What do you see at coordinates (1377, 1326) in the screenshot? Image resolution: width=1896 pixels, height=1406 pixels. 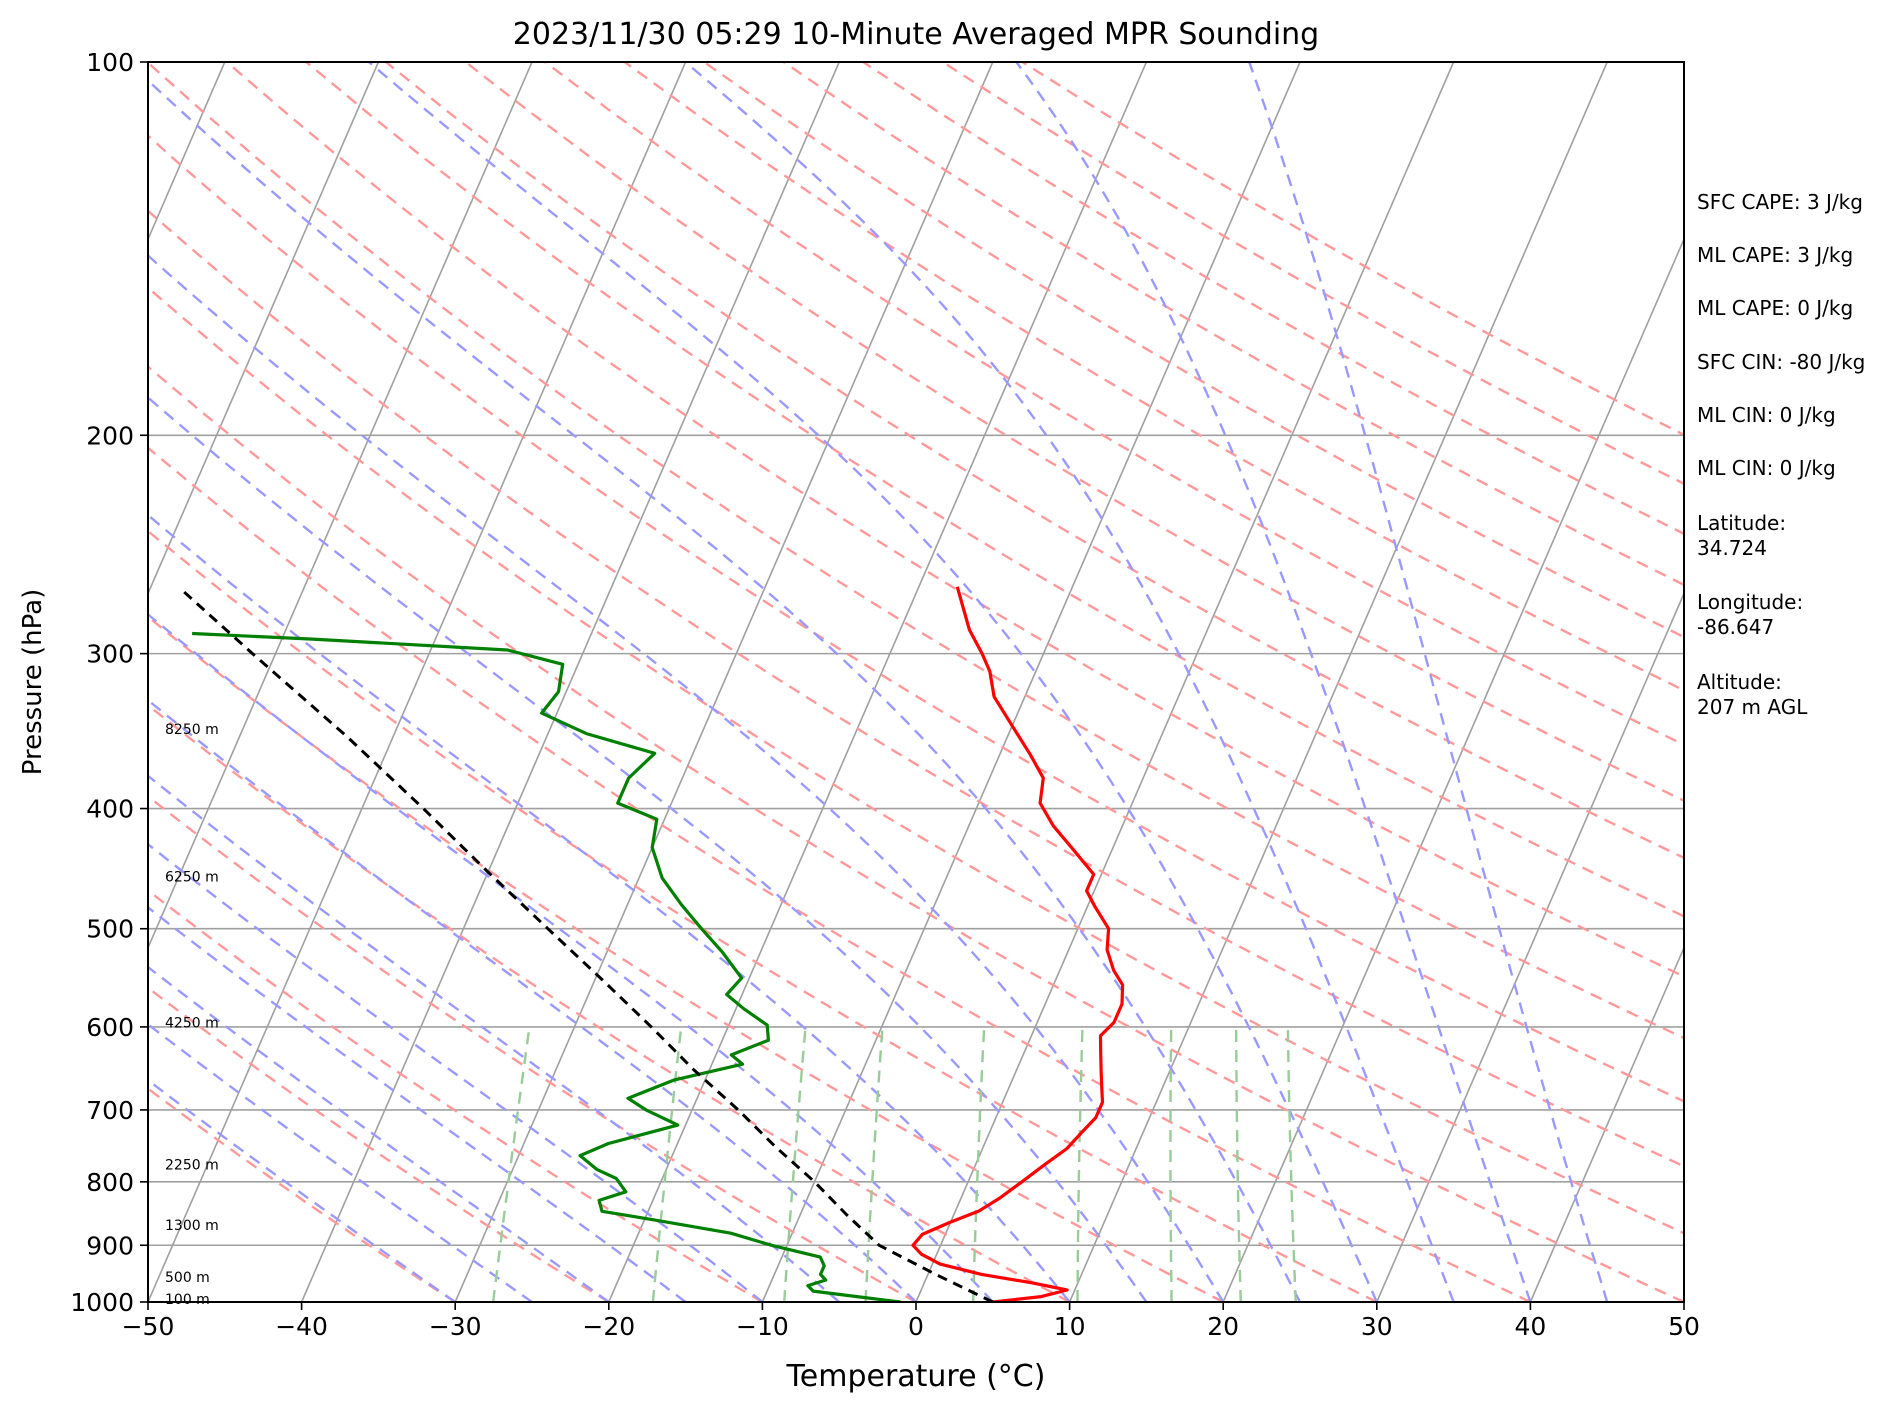 I see `x-tick-label: 30` at bounding box center [1377, 1326].